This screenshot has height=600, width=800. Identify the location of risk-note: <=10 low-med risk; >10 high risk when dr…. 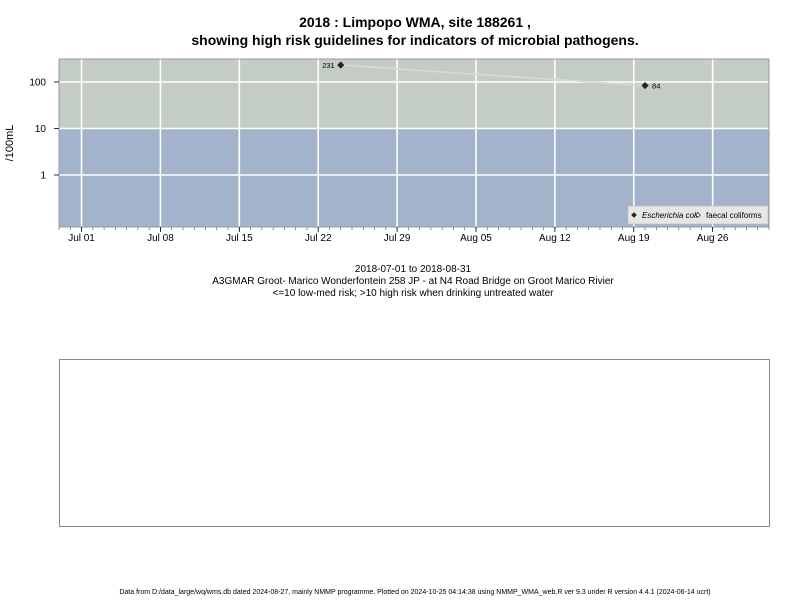
(413, 293).